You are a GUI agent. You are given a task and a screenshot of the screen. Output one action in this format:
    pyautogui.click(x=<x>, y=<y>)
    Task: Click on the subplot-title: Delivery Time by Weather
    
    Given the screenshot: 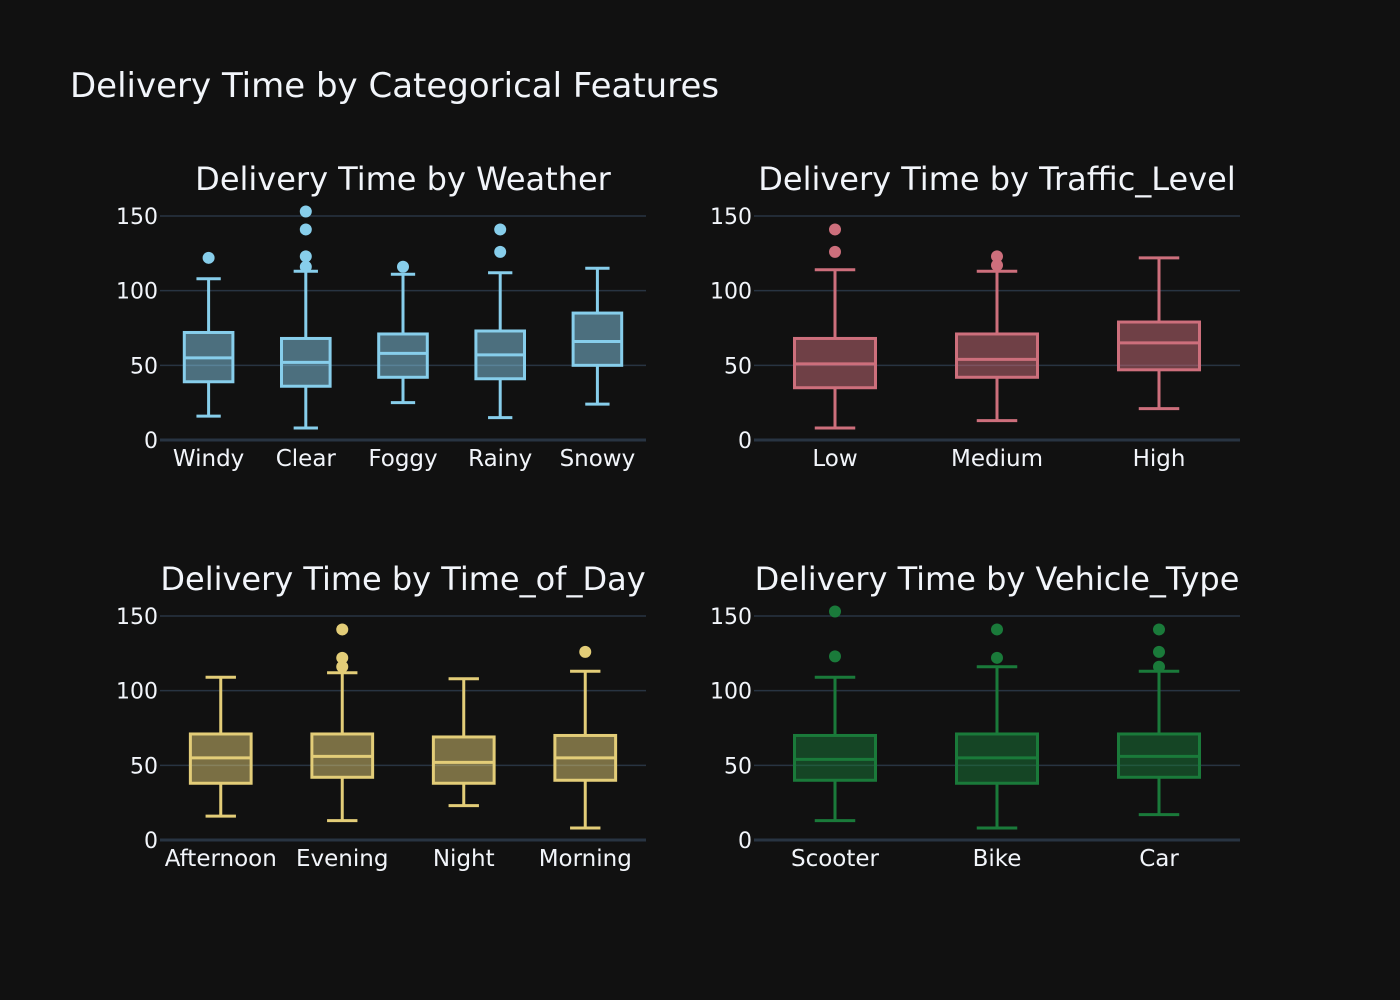 What is the action you would take?
    pyautogui.click(x=403, y=179)
    